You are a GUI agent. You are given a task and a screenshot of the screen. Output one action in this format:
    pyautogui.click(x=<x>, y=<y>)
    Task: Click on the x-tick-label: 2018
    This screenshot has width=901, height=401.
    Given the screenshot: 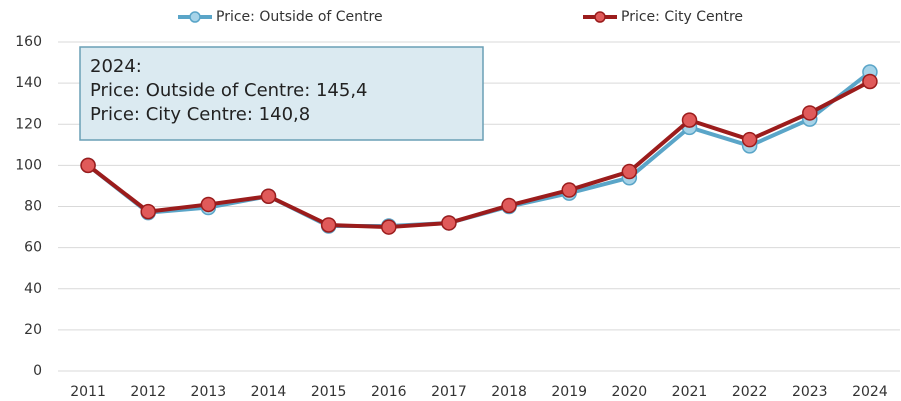 What is the action you would take?
    pyautogui.click(x=509, y=392)
    